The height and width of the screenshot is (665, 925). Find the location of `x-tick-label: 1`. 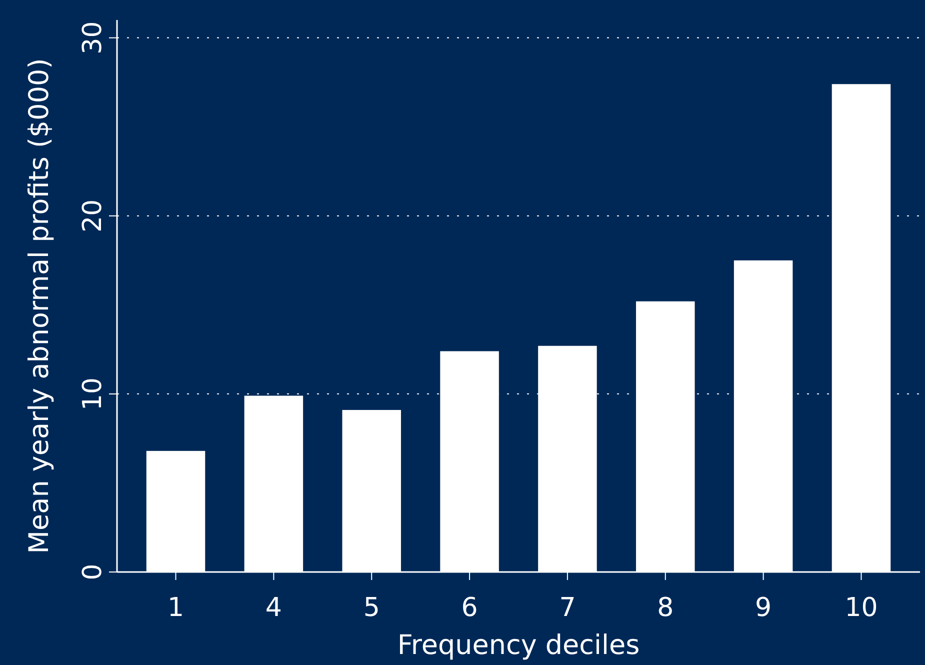

x-tick-label: 1 is located at coordinates (175, 608).